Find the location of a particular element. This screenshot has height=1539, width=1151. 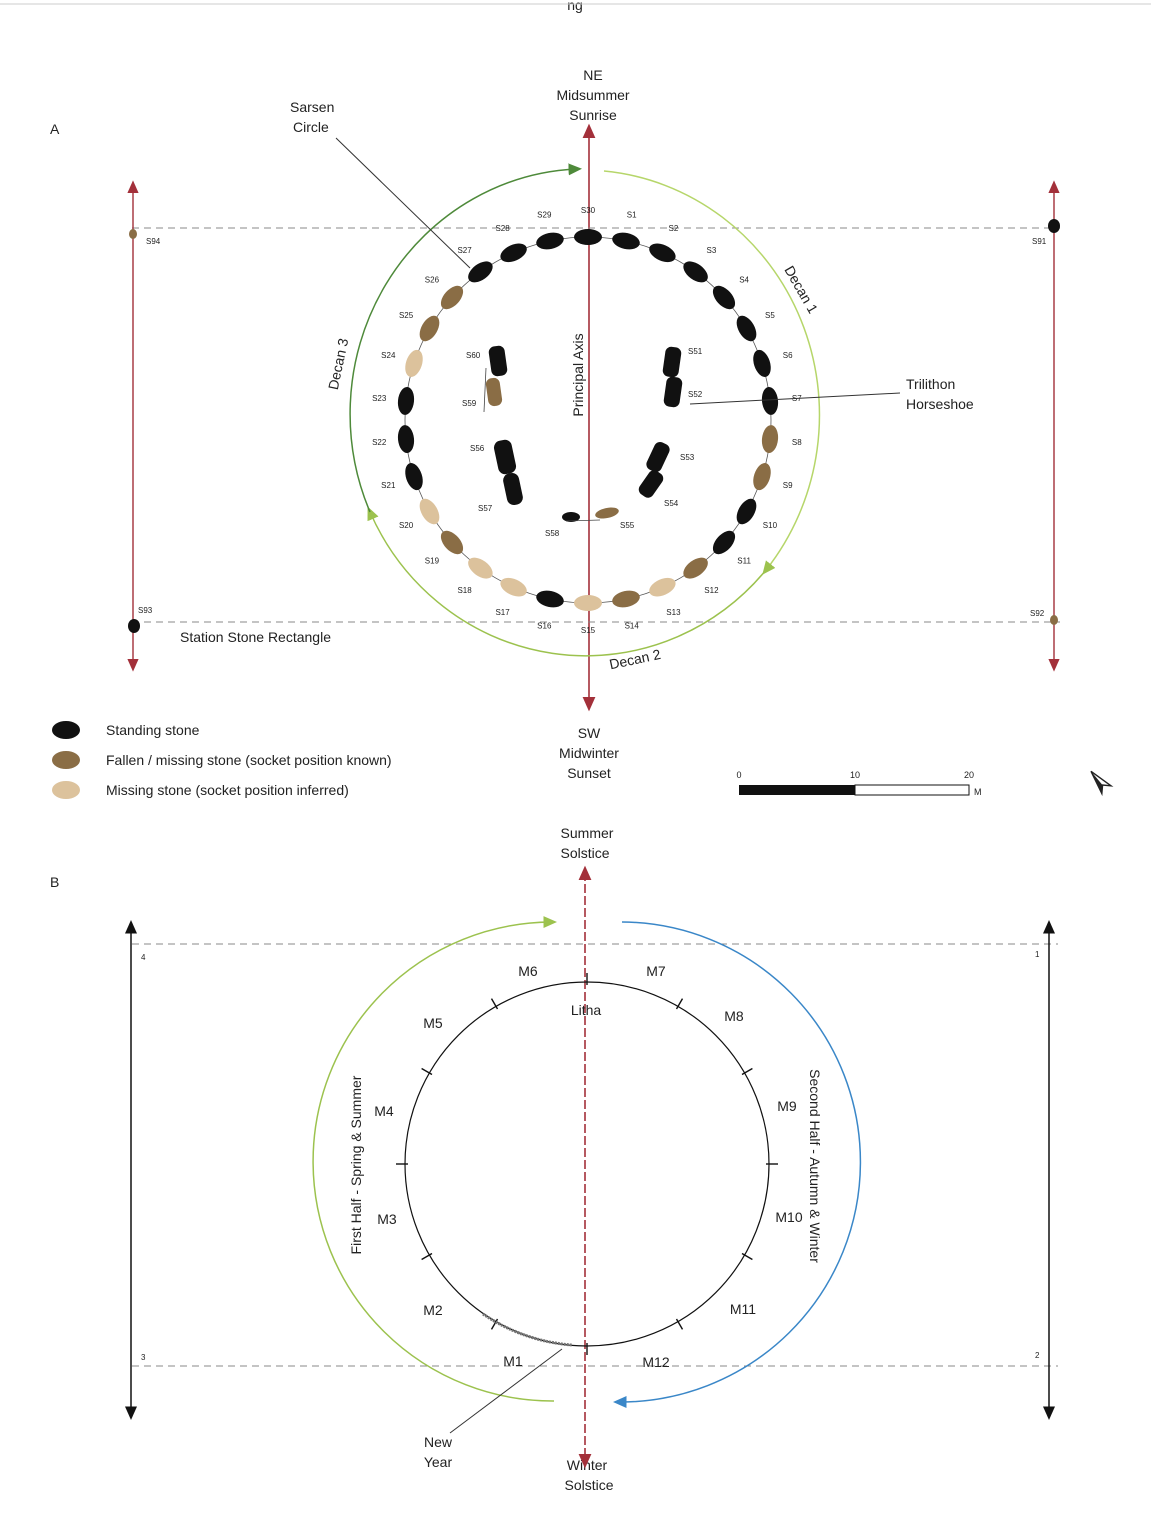

corner-number-4: 4 is located at coordinates (143, 957).